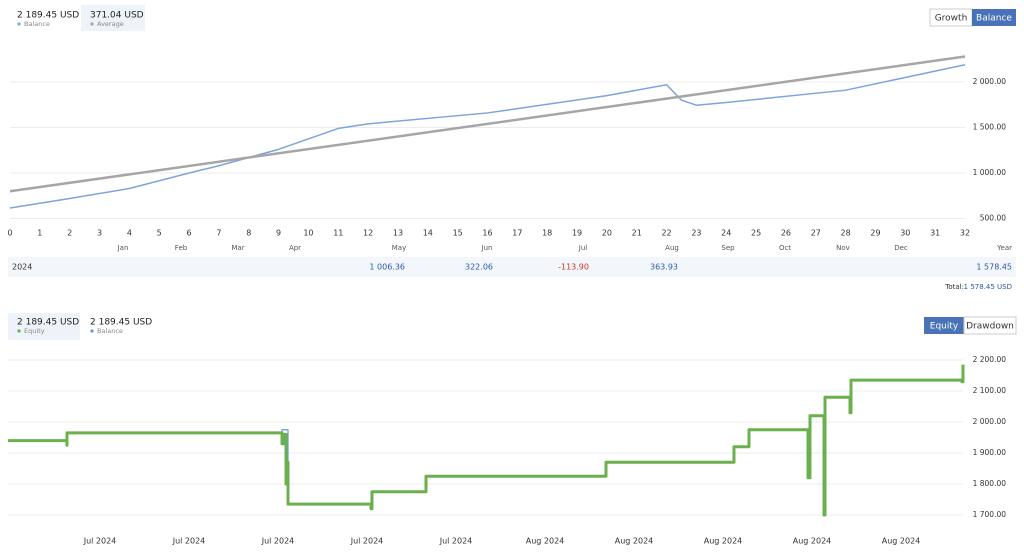  I want to click on x-tick-label: 9, so click(278, 233).